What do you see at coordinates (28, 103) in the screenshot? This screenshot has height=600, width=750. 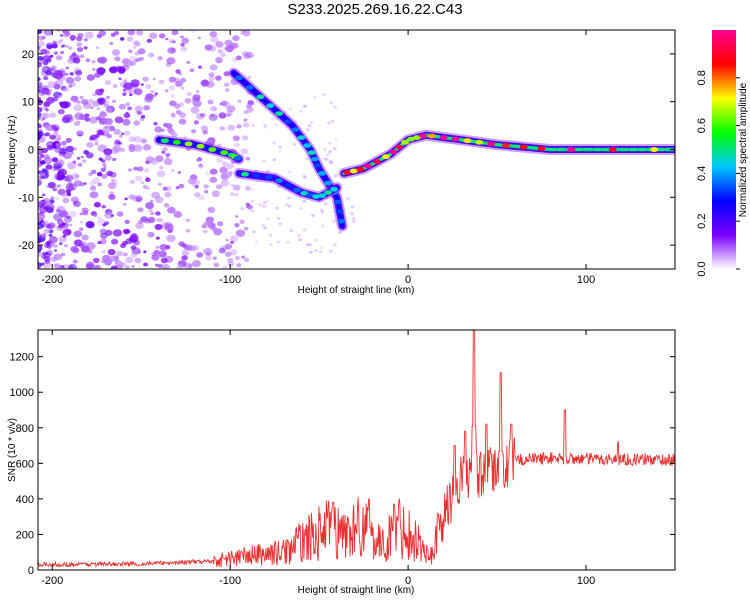 I see `y-tick-label: 10` at bounding box center [28, 103].